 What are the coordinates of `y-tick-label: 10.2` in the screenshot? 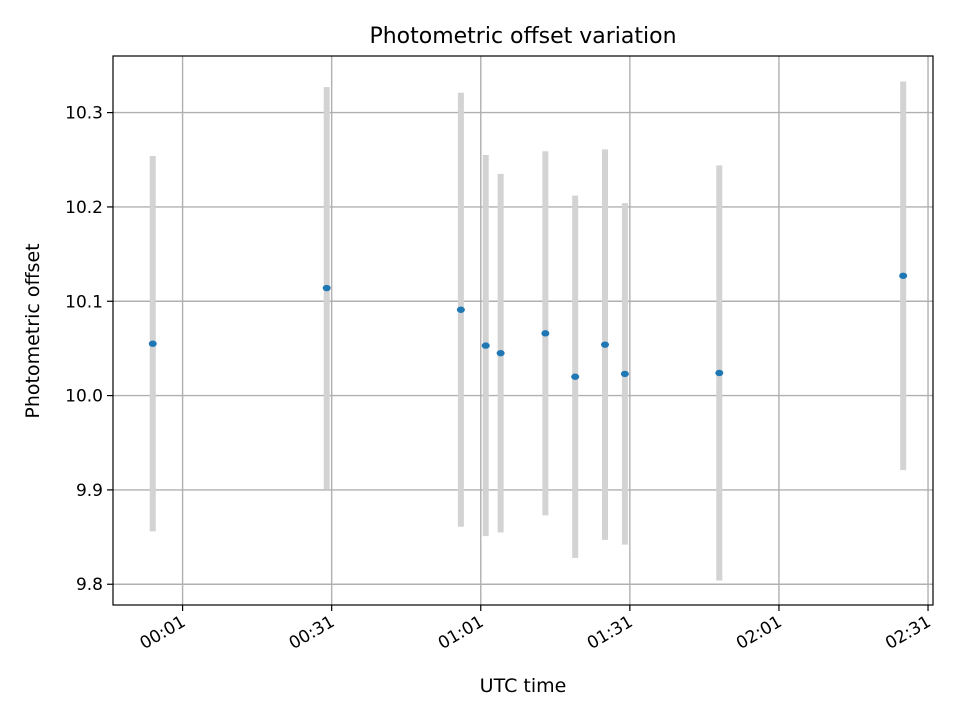 It's located at (84, 208).